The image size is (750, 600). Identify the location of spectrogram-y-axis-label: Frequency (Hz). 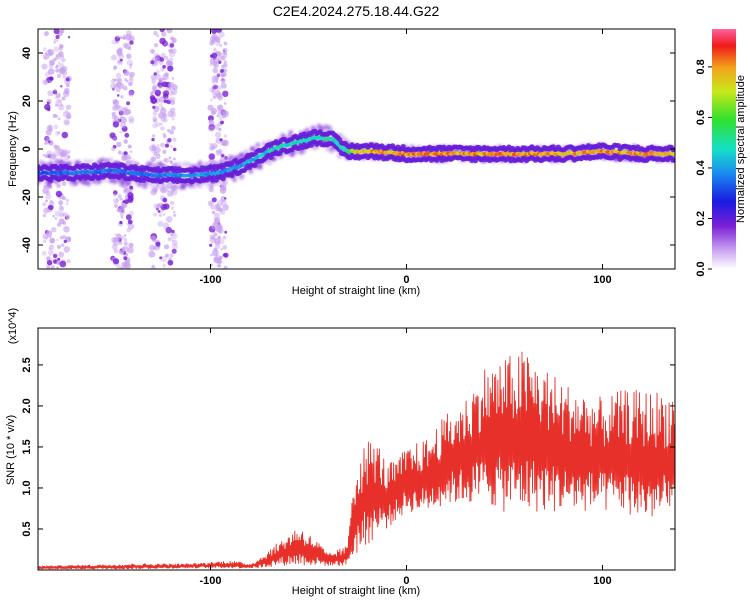
(13, 149).